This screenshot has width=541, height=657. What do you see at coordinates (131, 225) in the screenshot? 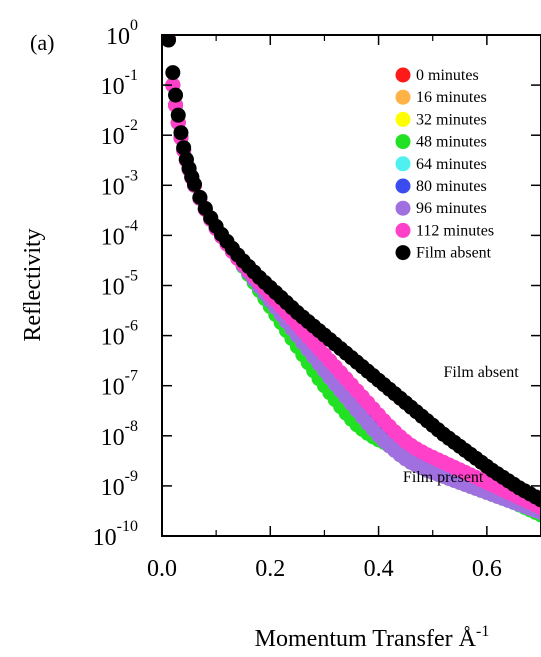
I see `y-tick-label-exponent: -4` at bounding box center [131, 225].